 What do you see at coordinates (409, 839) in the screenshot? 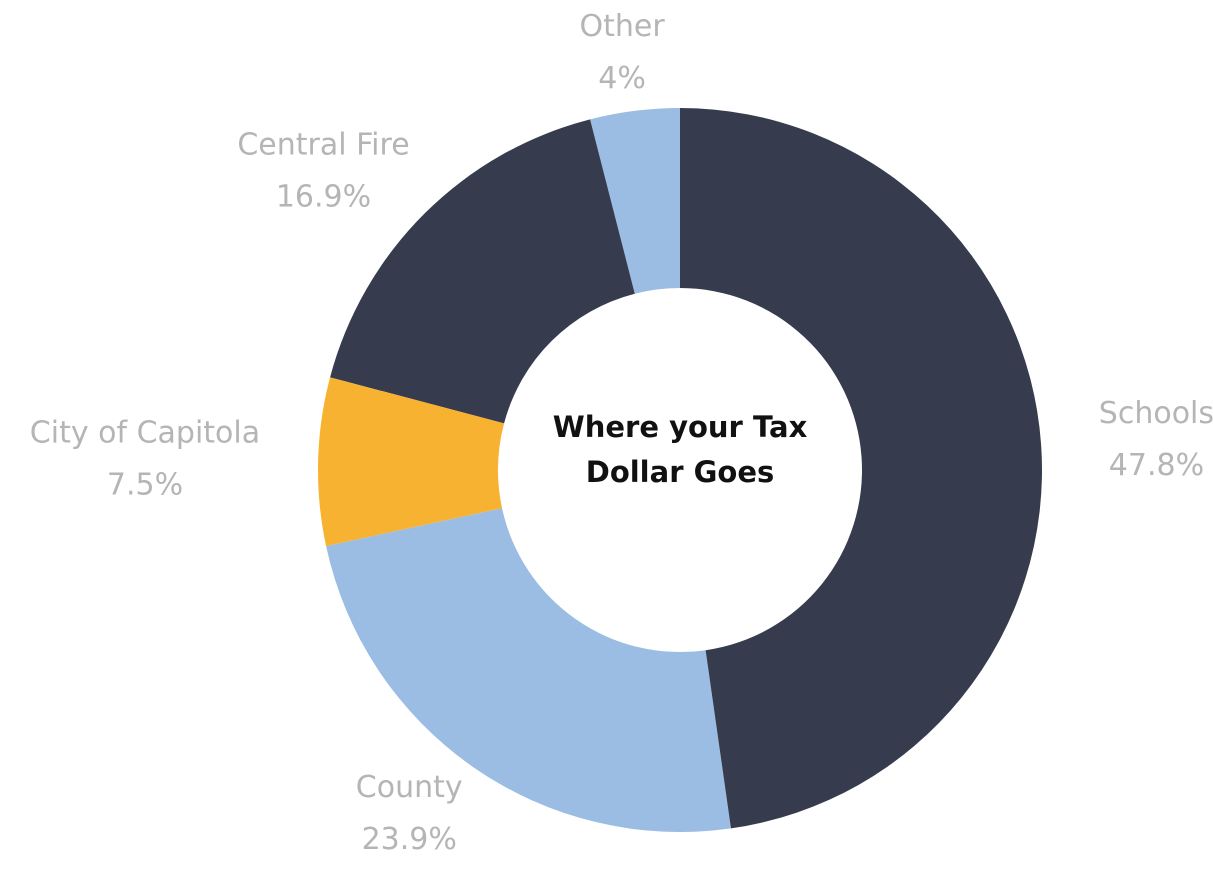
I see `slice-value: 23.9%` at bounding box center [409, 839].